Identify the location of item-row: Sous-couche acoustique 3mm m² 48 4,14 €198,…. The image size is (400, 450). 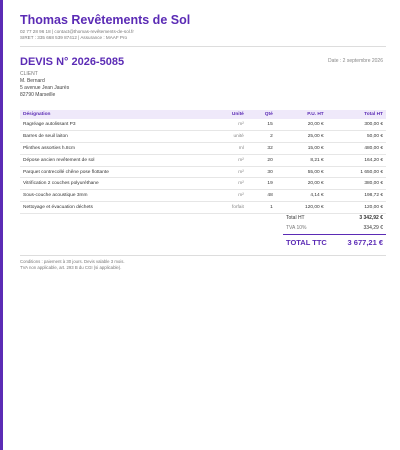
(203, 196).